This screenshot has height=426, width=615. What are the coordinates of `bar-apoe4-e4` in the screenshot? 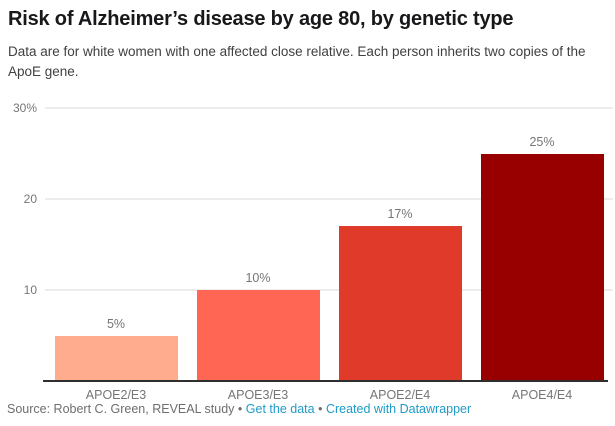 It's located at (542, 267).